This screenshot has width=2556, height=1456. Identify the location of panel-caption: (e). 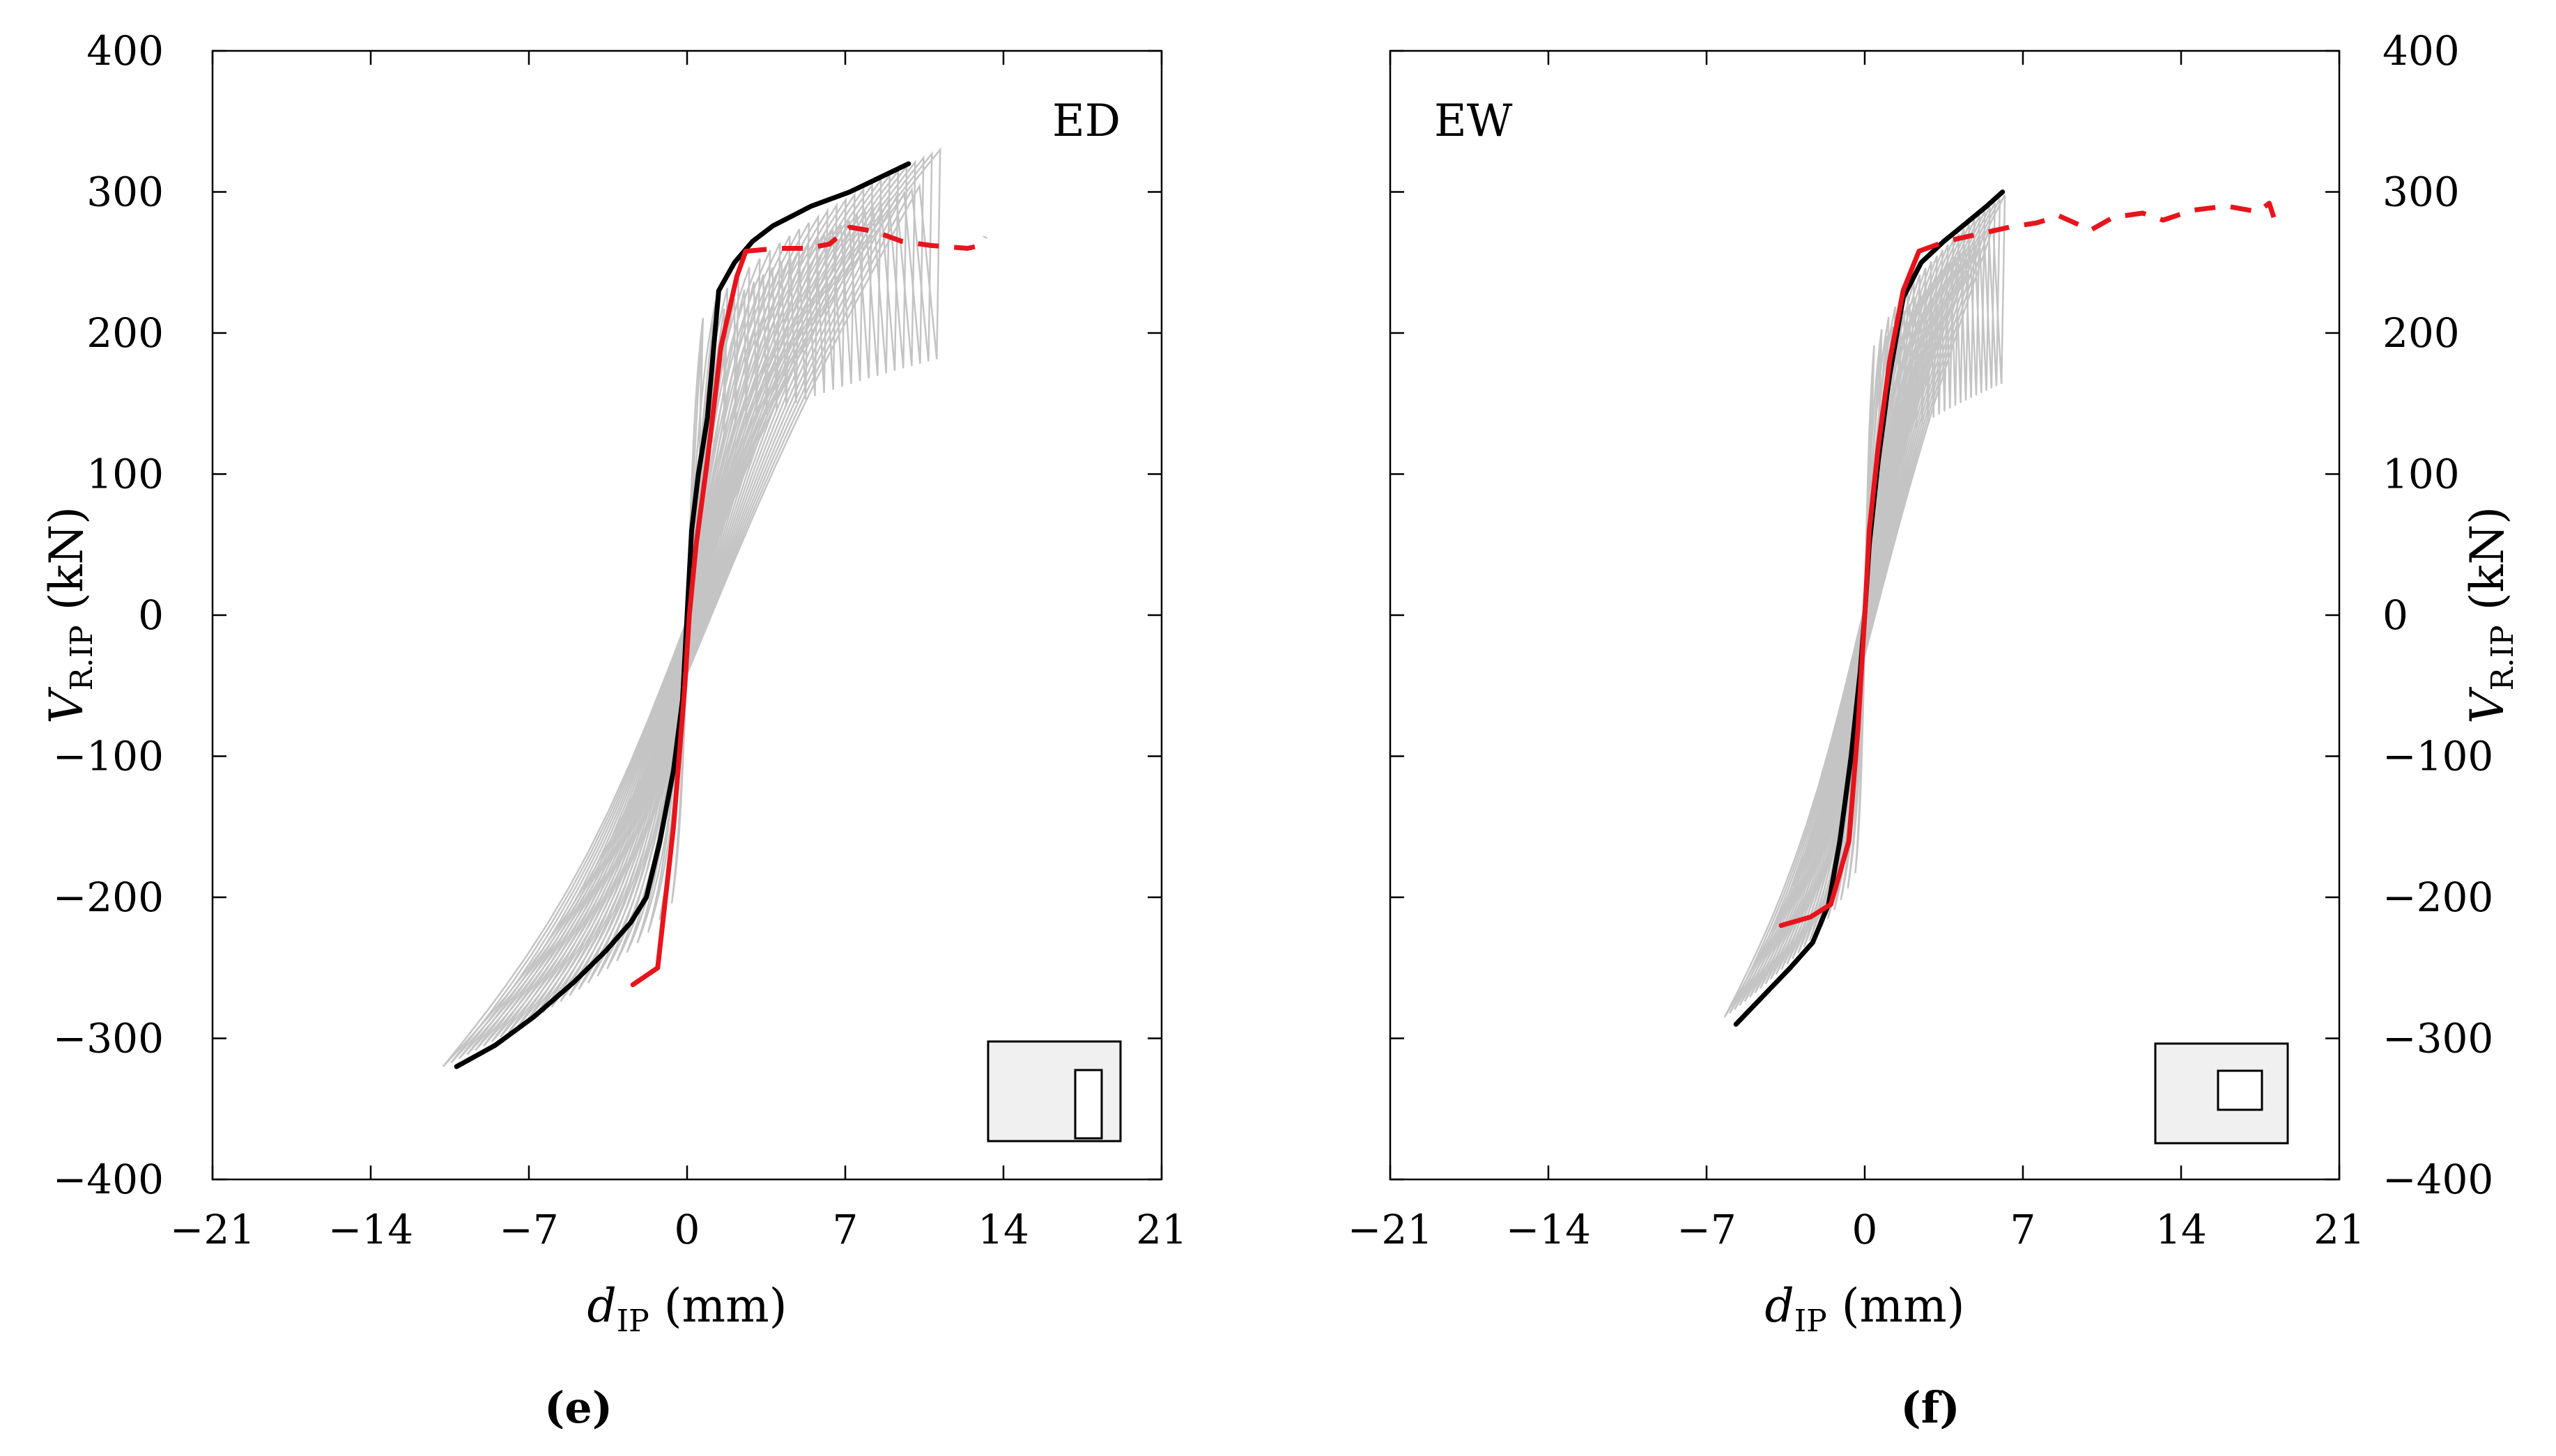
(579, 1407).